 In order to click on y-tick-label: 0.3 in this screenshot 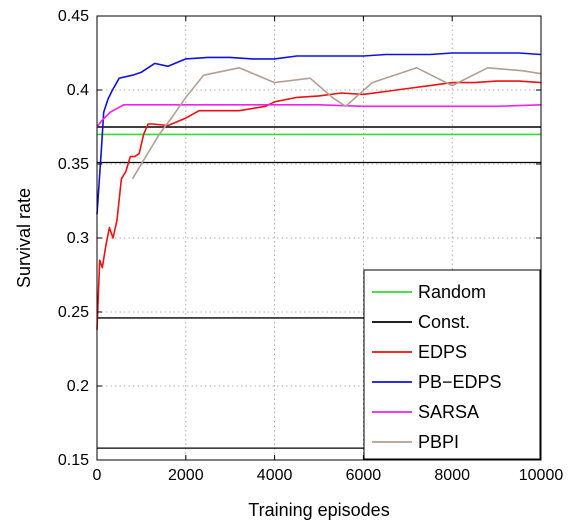, I will do `click(78, 238)`.